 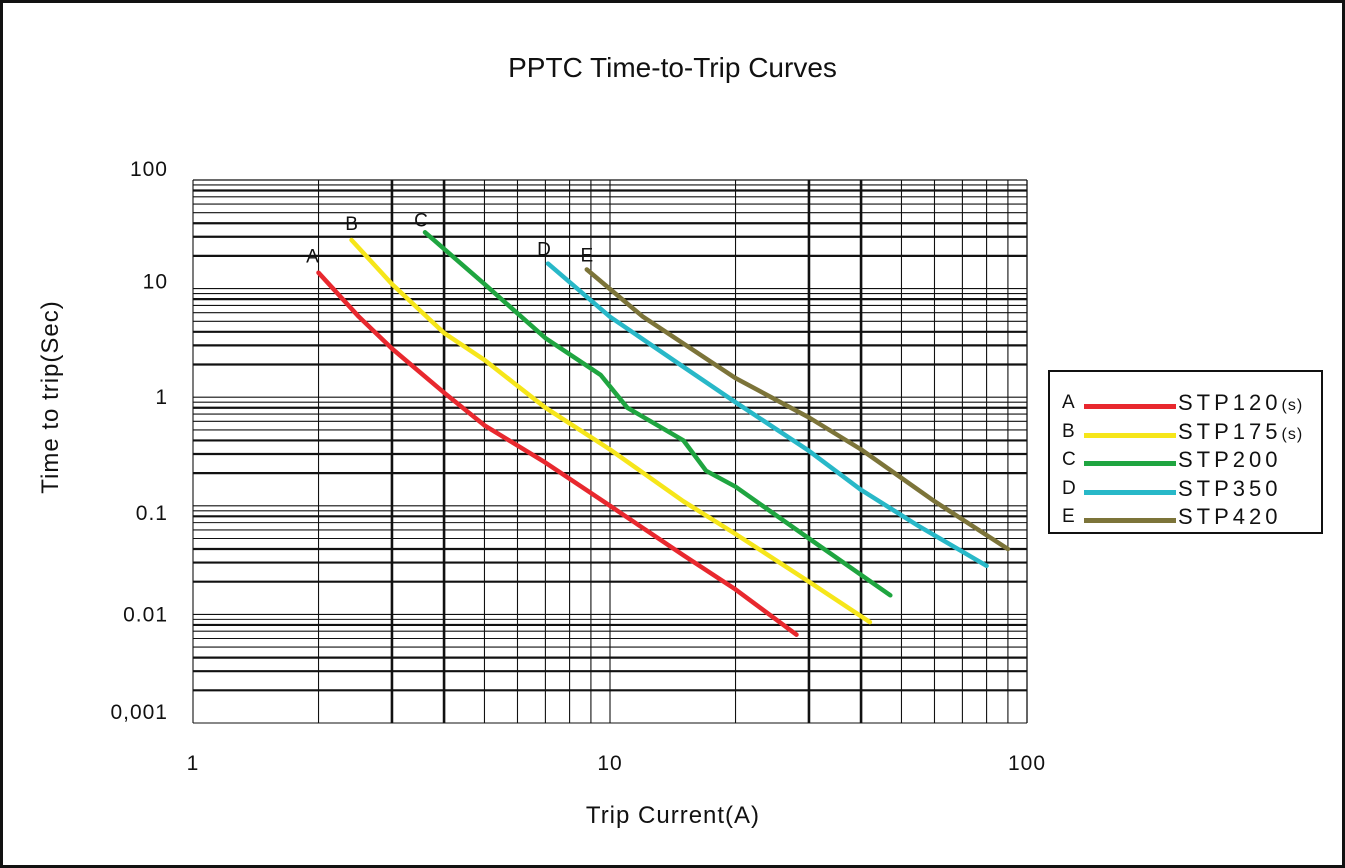 What do you see at coordinates (1068, 516) in the screenshot?
I see `legend-letter: E` at bounding box center [1068, 516].